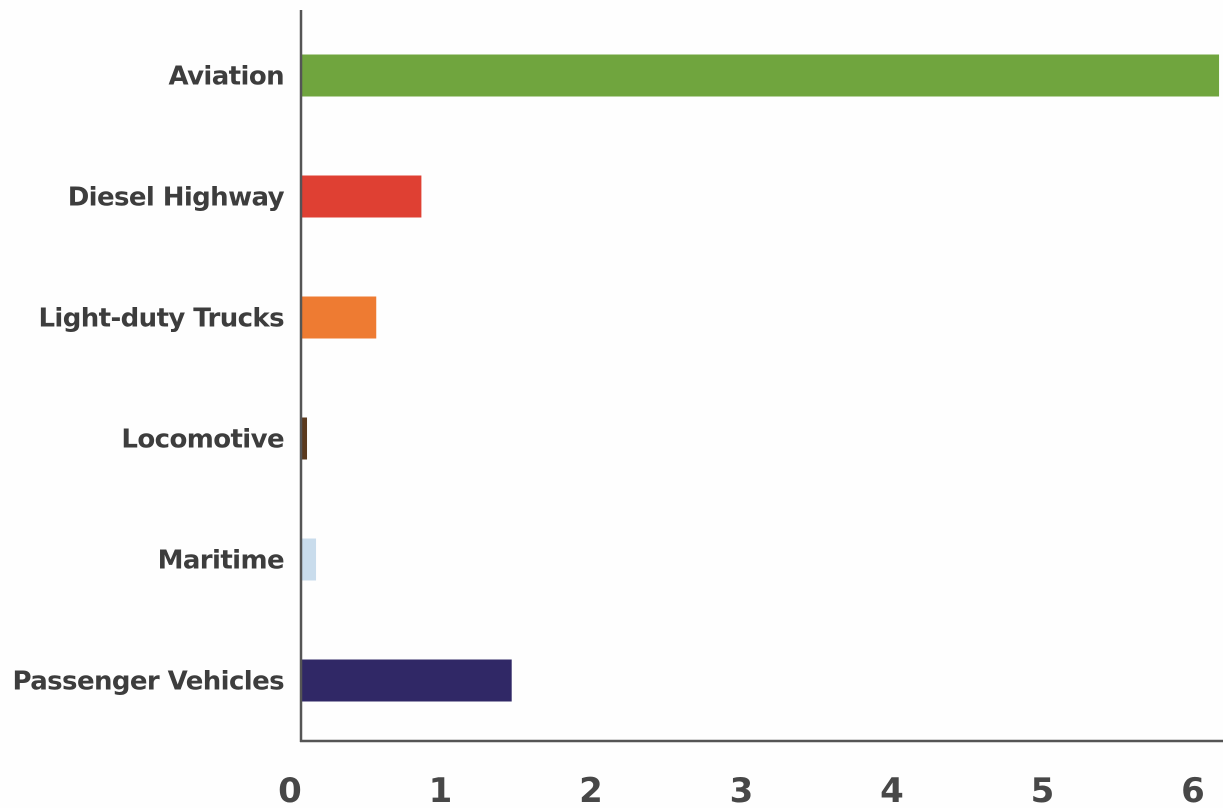 This screenshot has width=1223, height=808. Describe the element at coordinates (406, 680) in the screenshot. I see `bar-passenger-vehicles` at that location.